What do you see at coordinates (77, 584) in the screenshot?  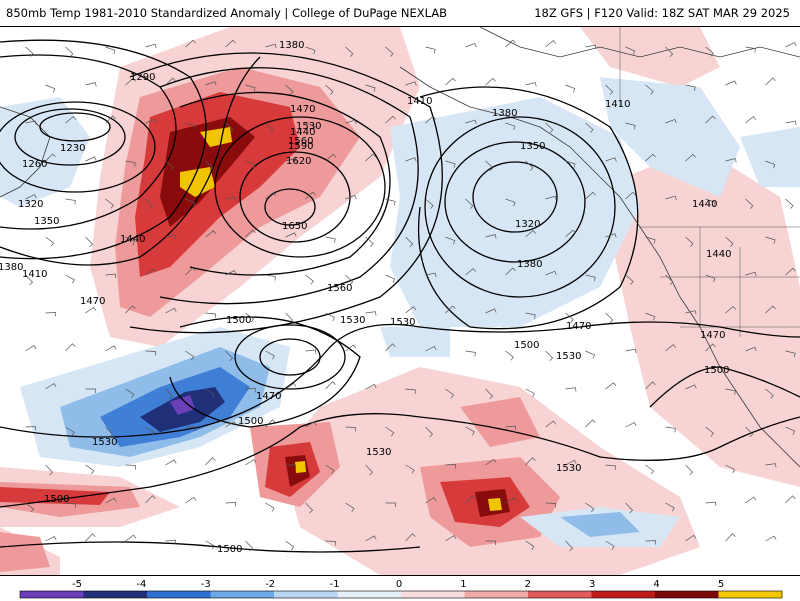 I see `legend-tick-label: -5` at bounding box center [77, 584].